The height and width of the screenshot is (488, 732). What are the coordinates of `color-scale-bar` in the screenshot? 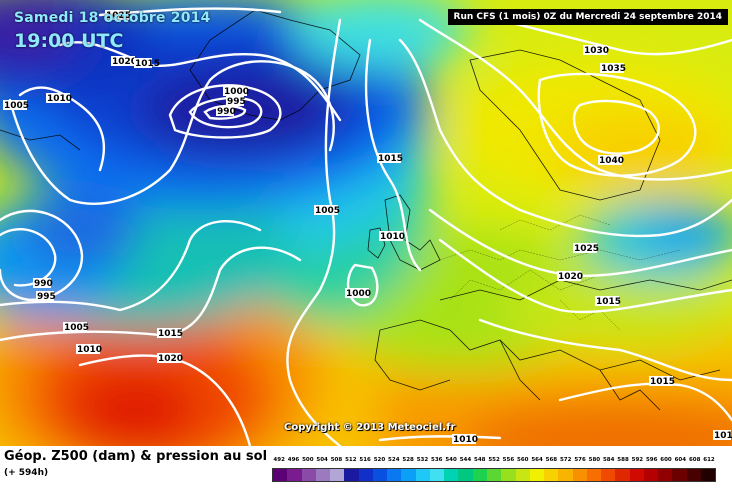 It's located at (494, 475).